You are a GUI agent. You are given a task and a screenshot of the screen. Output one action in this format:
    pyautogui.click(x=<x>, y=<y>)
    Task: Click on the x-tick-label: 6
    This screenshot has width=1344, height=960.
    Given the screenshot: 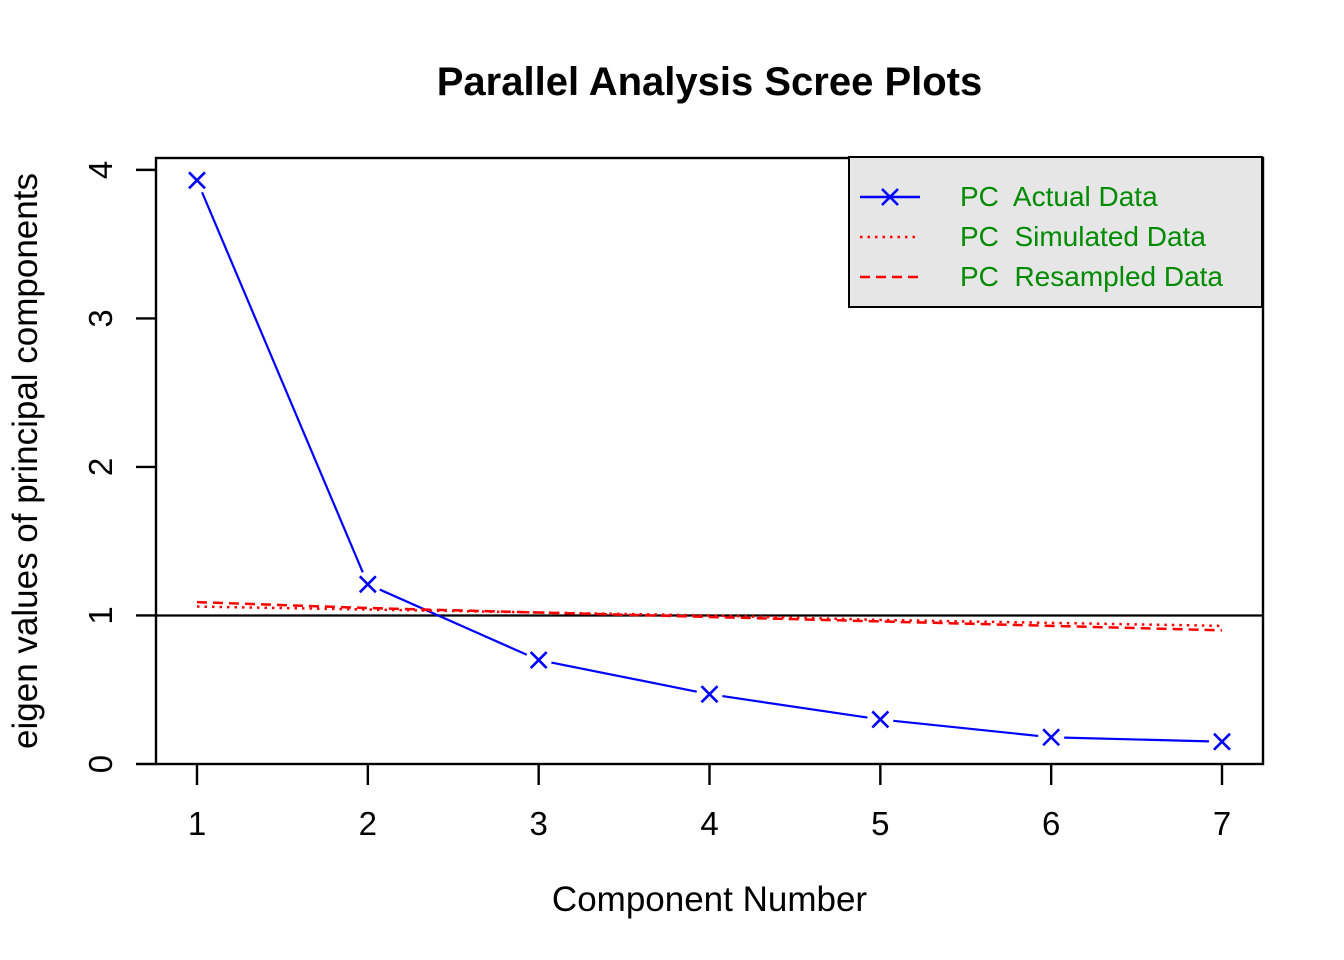 What is the action you would take?
    pyautogui.click(x=1051, y=823)
    